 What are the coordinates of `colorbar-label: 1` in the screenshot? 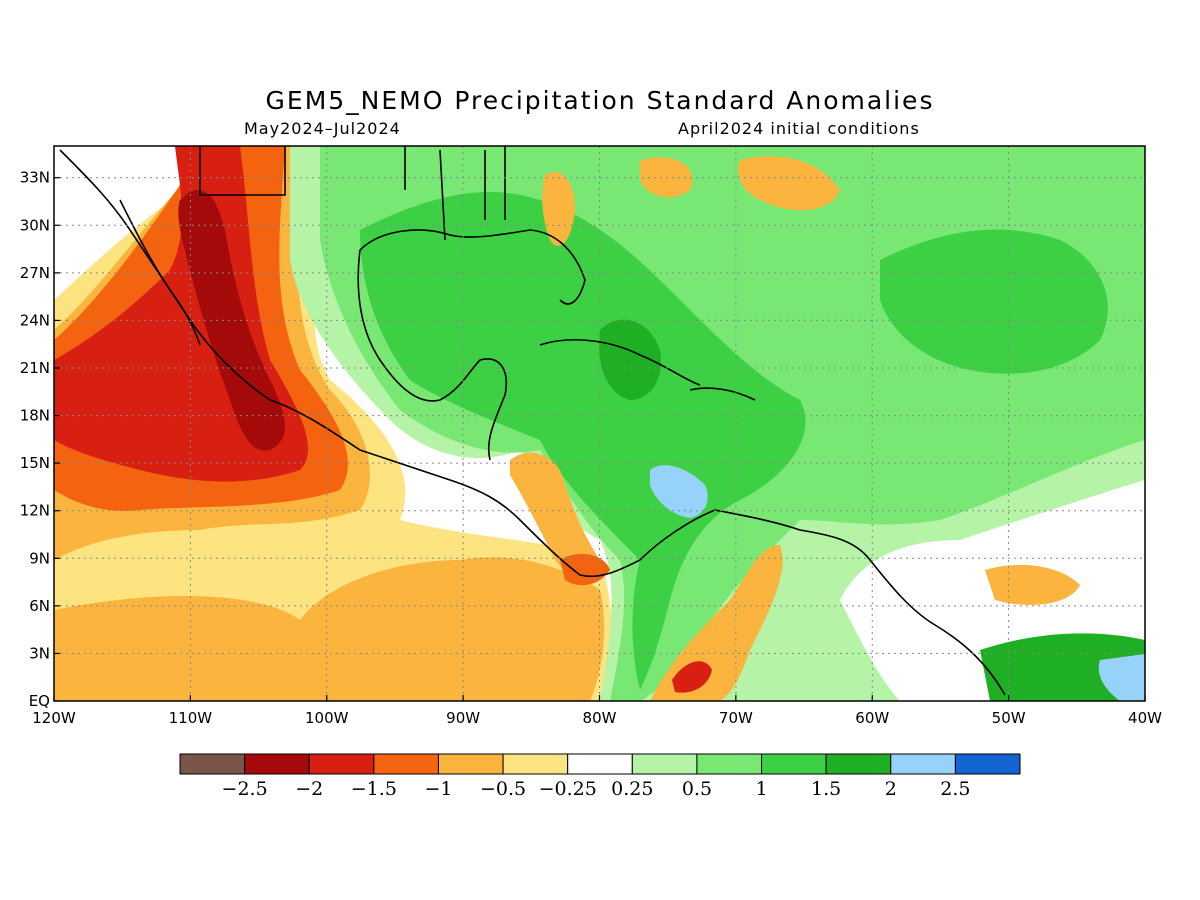 It's located at (761, 789).